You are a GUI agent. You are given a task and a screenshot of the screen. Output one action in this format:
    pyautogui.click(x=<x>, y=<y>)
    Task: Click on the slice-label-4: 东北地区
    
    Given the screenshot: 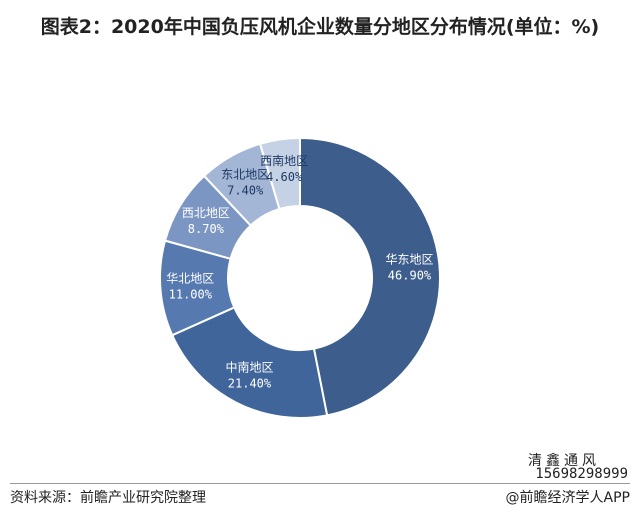 What is the action you would take?
    pyautogui.click(x=245, y=175)
    